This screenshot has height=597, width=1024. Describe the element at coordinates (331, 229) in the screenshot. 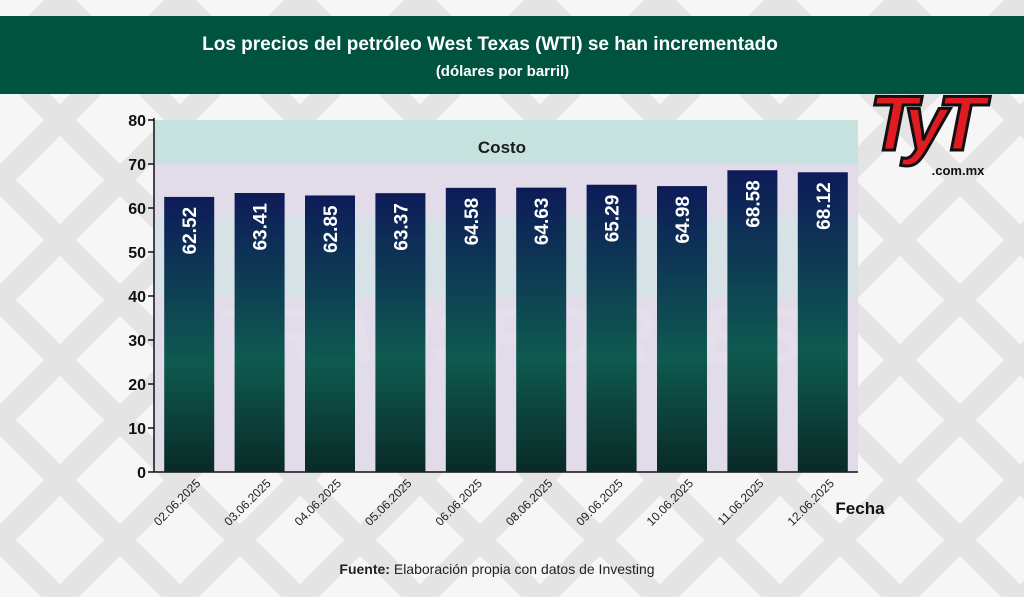

I see `bar-value-label: 62.85` at that location.